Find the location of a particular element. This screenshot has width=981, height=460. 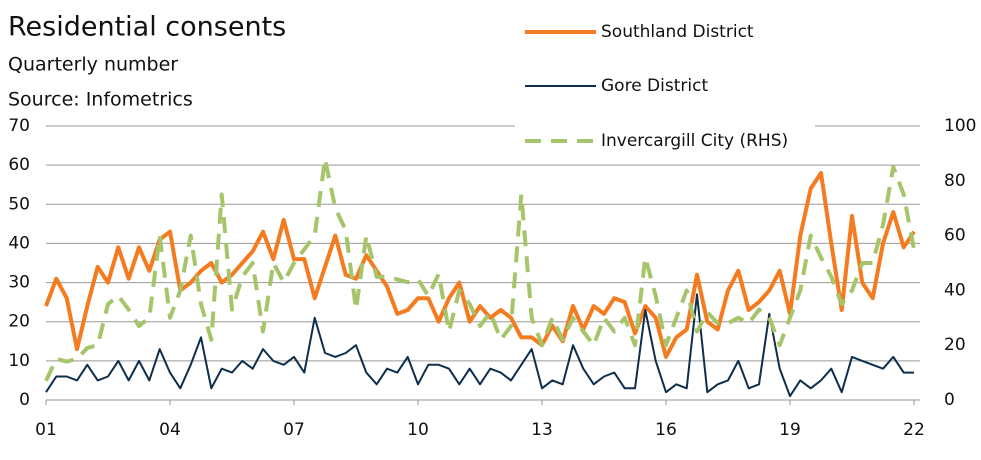

y2-tick-label: 60 is located at coordinates (955, 236).